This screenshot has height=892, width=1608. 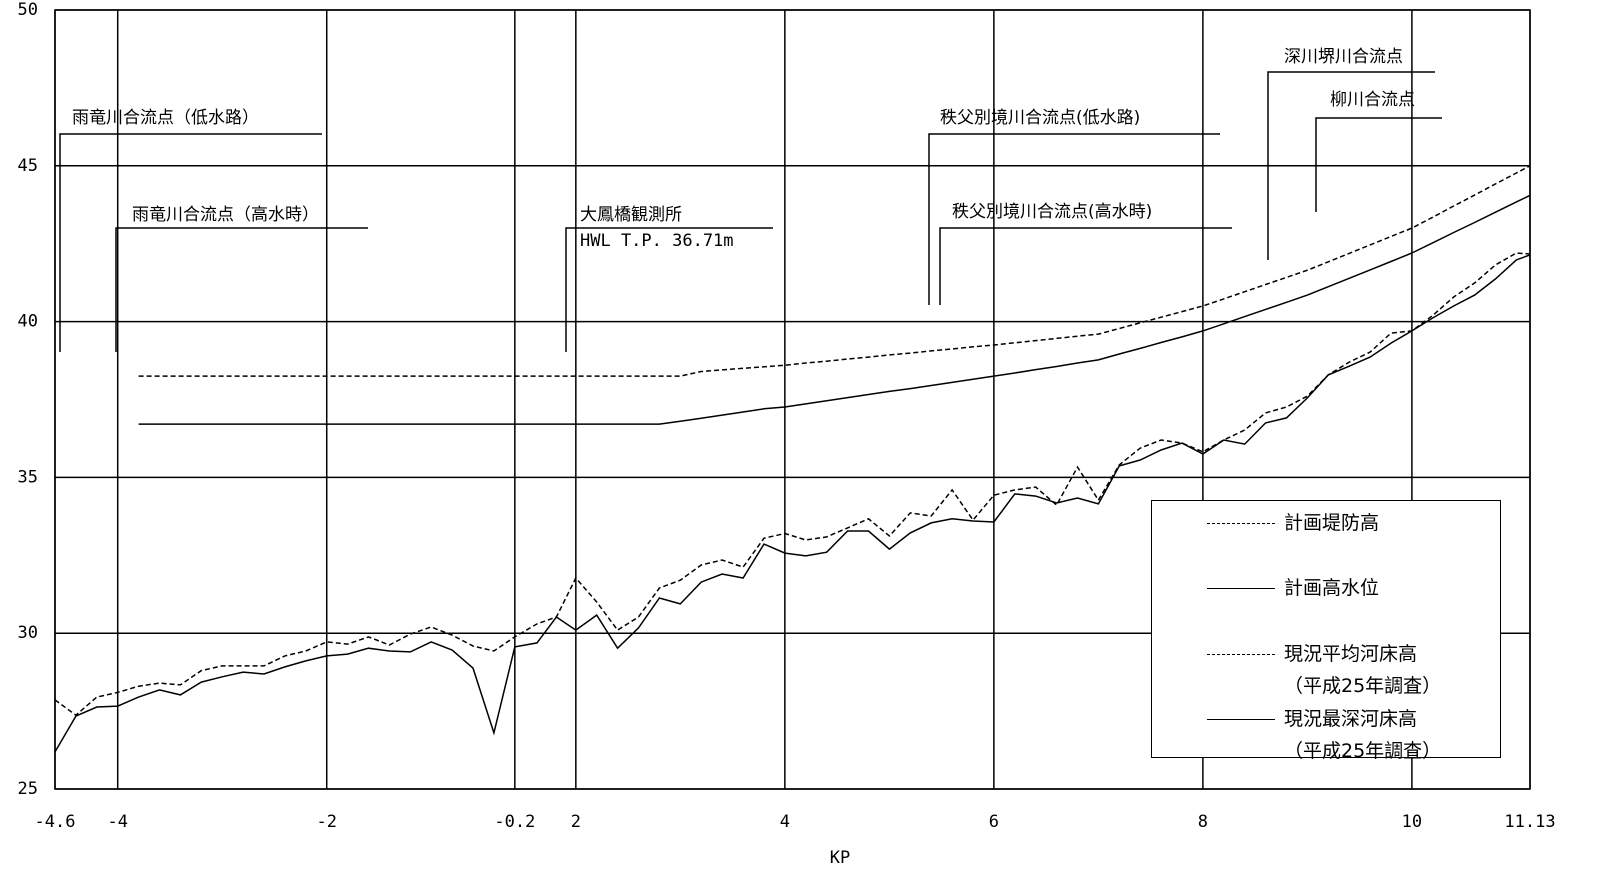 What do you see at coordinates (994, 822) in the screenshot?
I see `x-tick-label: 6` at bounding box center [994, 822].